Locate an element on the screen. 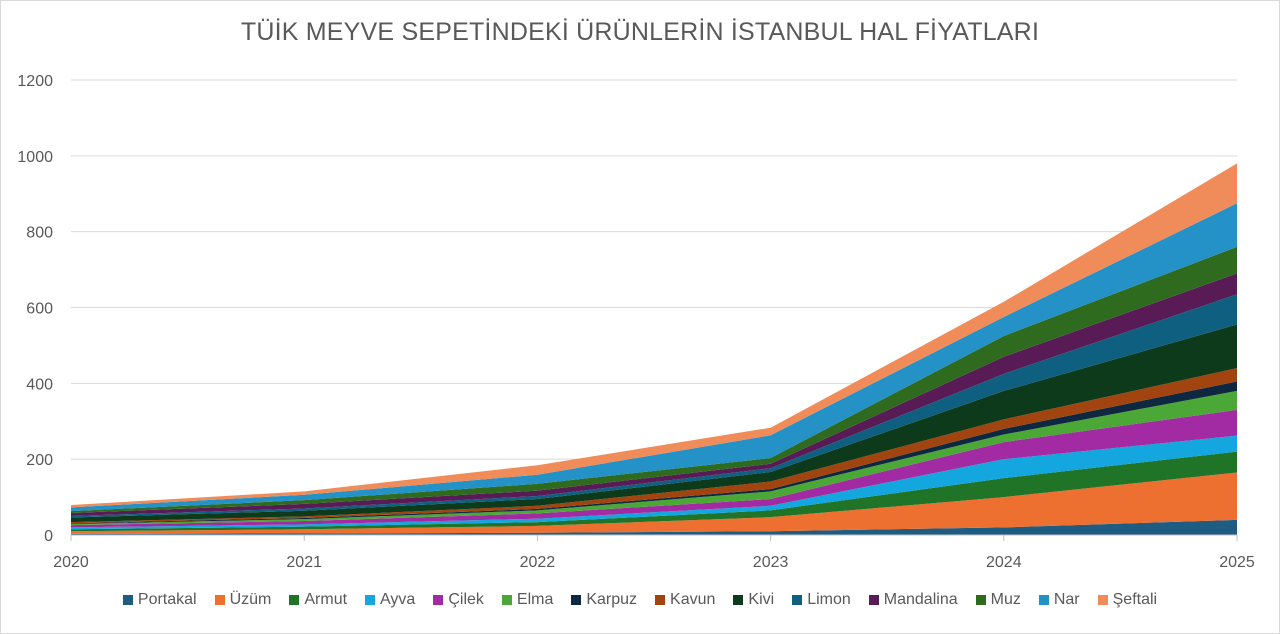 The width and height of the screenshot is (1280, 634). y-tick-label: 200 is located at coordinates (39, 460).